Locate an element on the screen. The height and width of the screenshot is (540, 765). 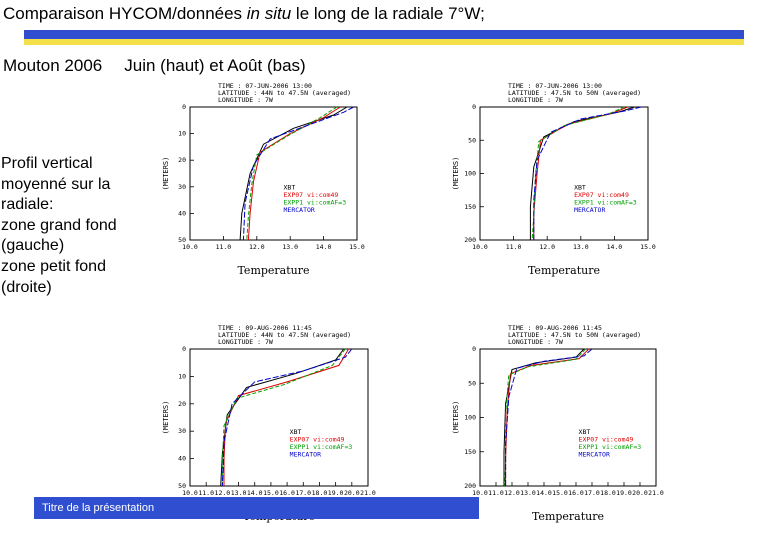
description-line: zone grand fond is located at coordinates (59, 225).